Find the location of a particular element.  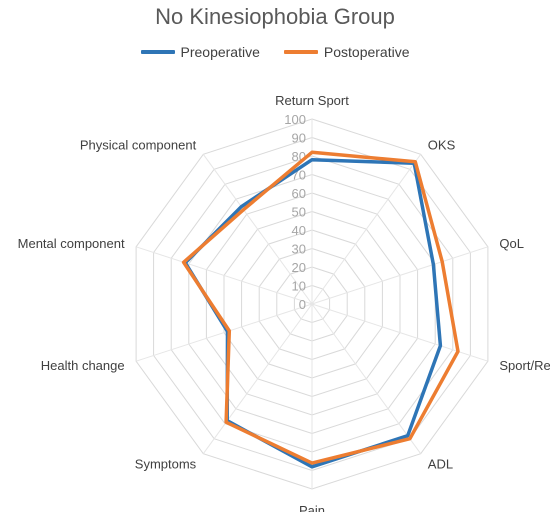

tick-label-30: 30 is located at coordinates (299, 249).